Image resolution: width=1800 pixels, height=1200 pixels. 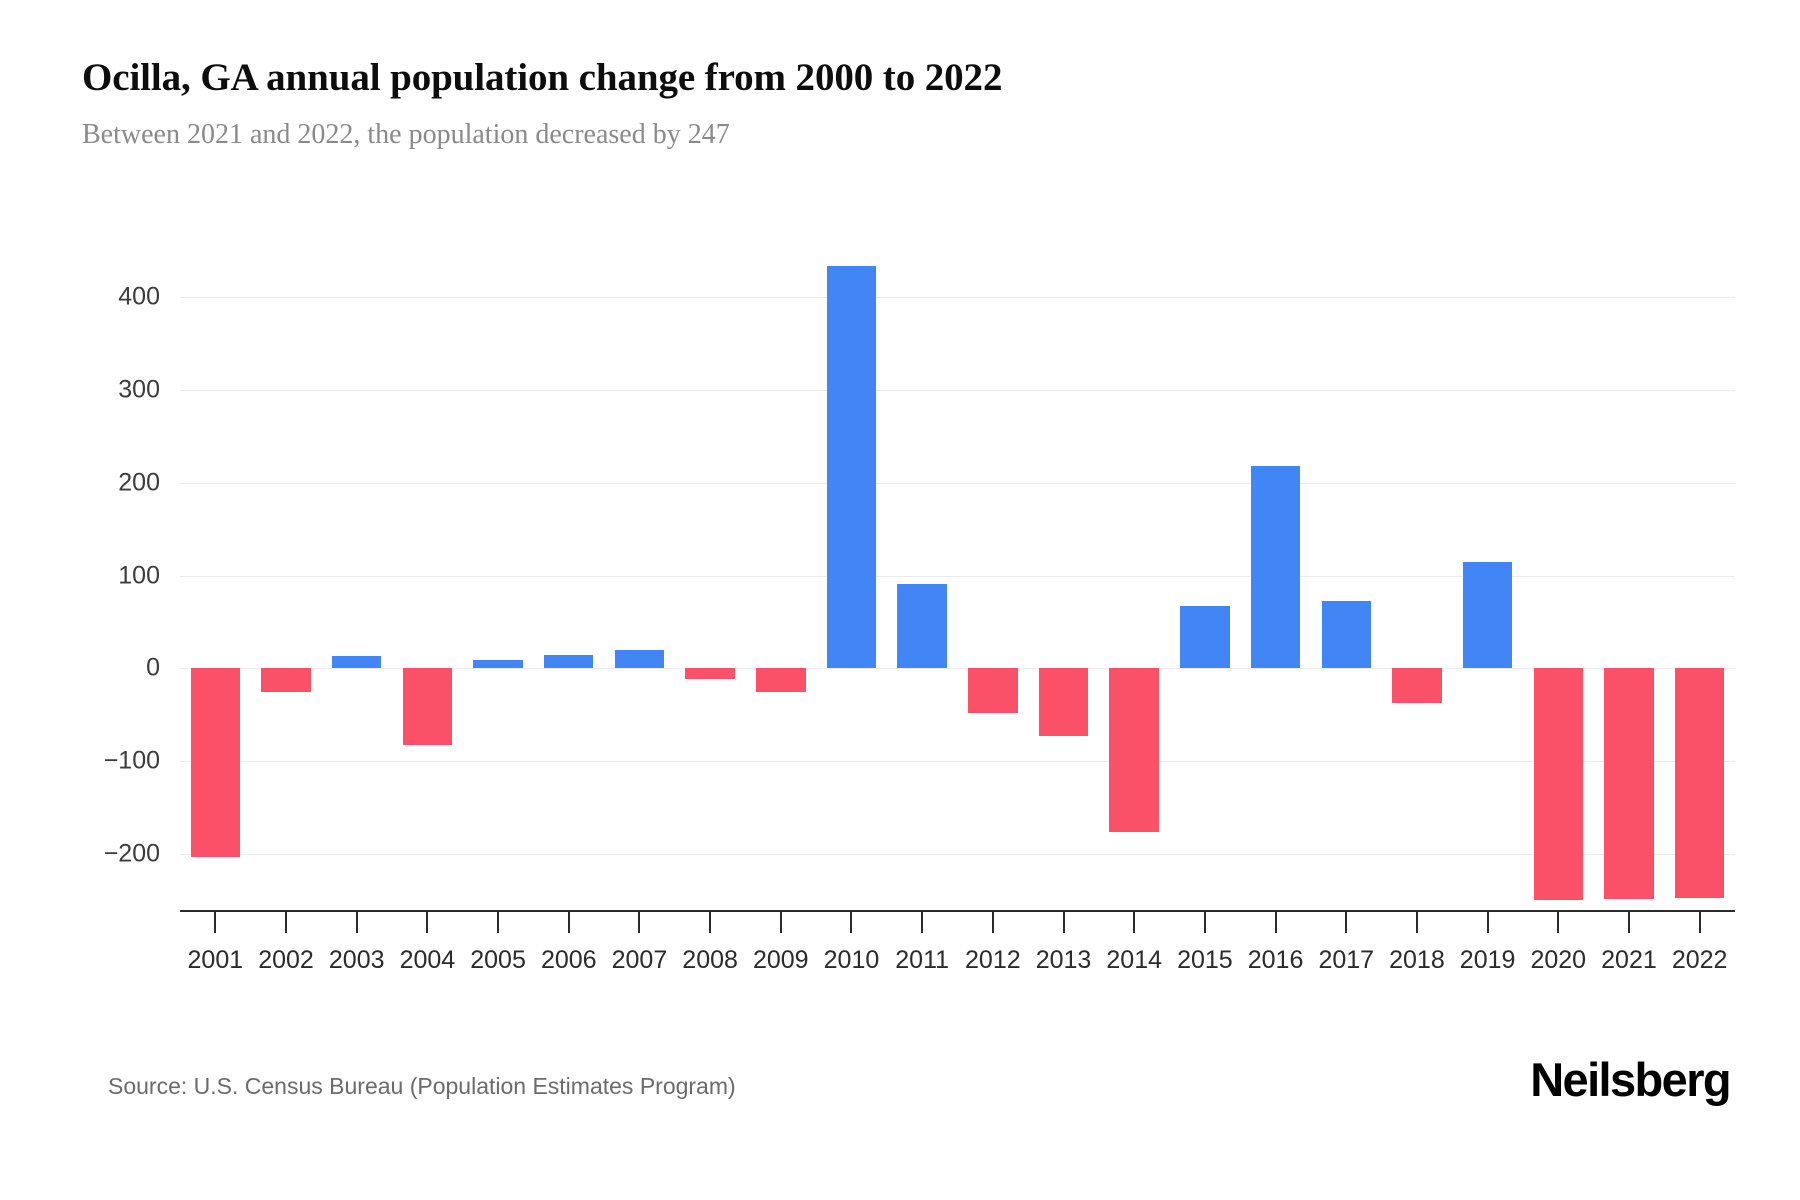 I want to click on bar-2019, so click(x=1487, y=615).